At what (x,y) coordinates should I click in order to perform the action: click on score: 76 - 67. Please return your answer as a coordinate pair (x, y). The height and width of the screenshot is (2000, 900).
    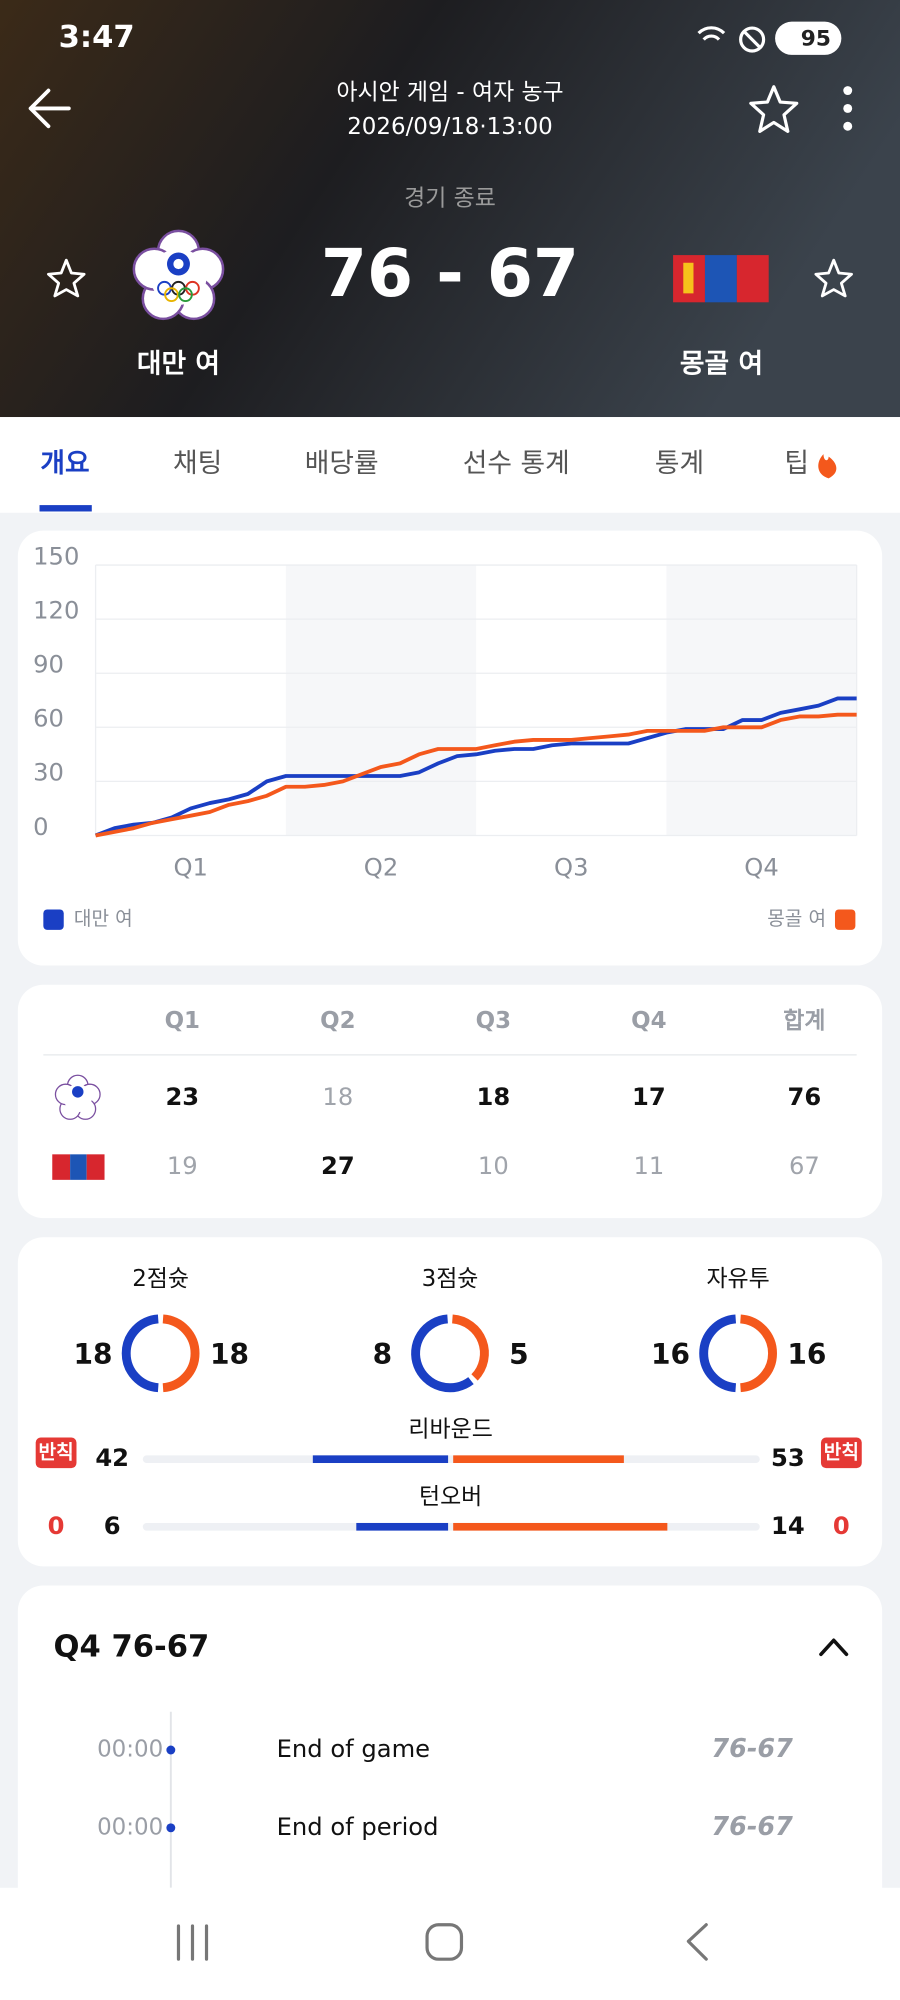
    Looking at the image, I should click on (450, 273).